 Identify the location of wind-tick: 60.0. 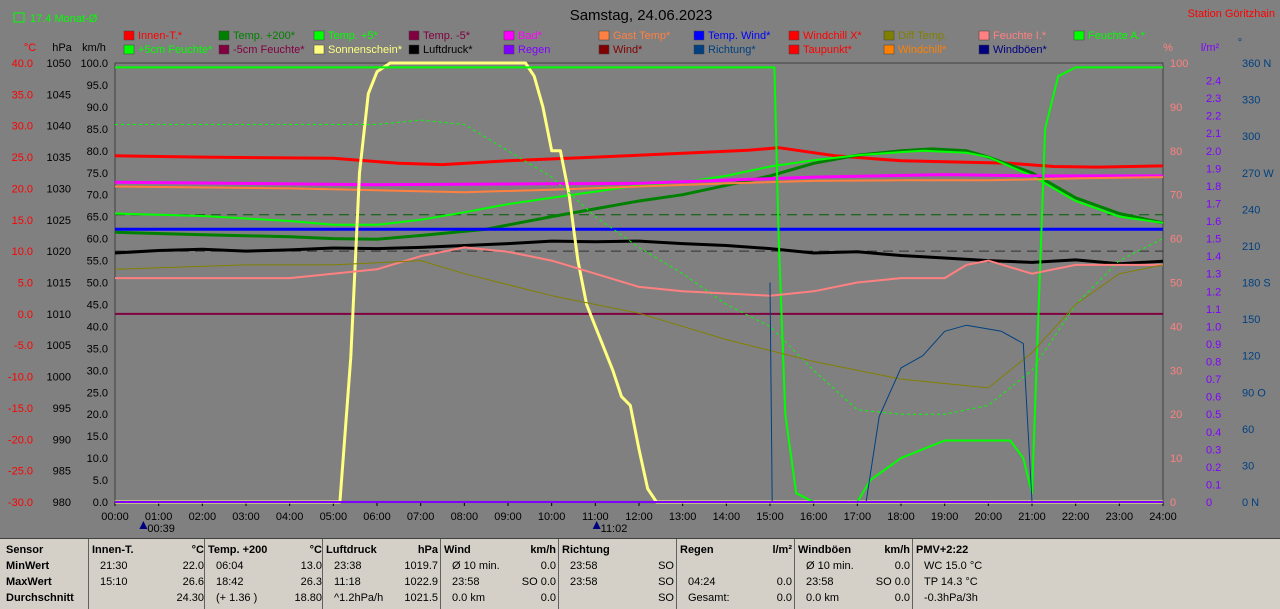
(97, 240).